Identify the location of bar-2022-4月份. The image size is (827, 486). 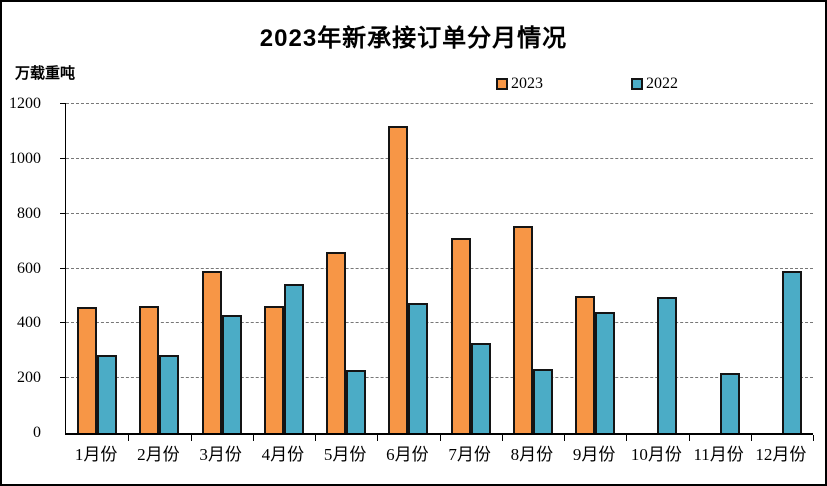
(293, 358).